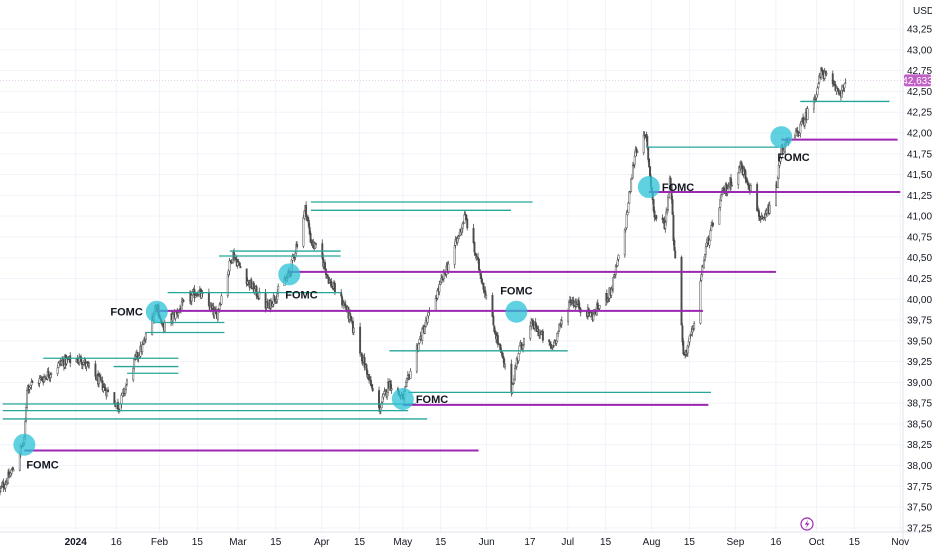 The height and width of the screenshot is (550, 932). What do you see at coordinates (919, 508) in the screenshot?
I see `price-tick-label: 37,500` at bounding box center [919, 508].